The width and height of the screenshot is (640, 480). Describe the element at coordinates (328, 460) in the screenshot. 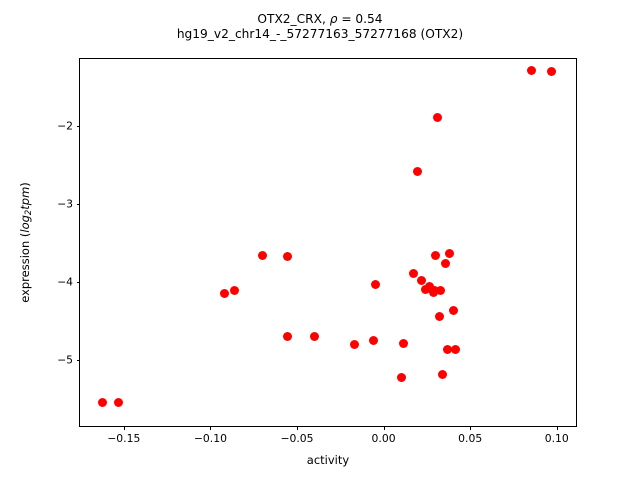

I see `x-axis-label: activity` at that location.